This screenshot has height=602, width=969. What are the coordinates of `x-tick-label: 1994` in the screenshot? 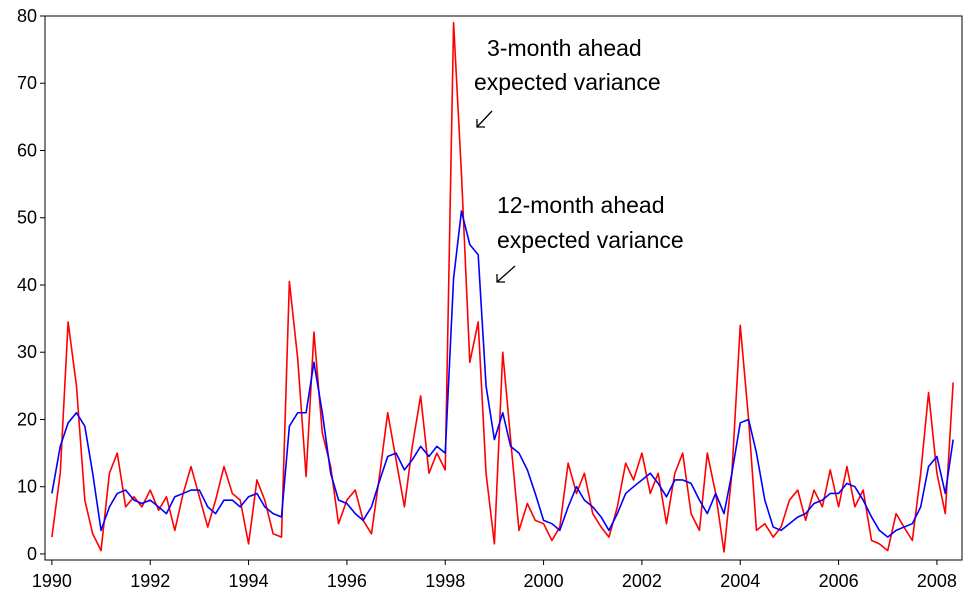 It's located at (249, 581).